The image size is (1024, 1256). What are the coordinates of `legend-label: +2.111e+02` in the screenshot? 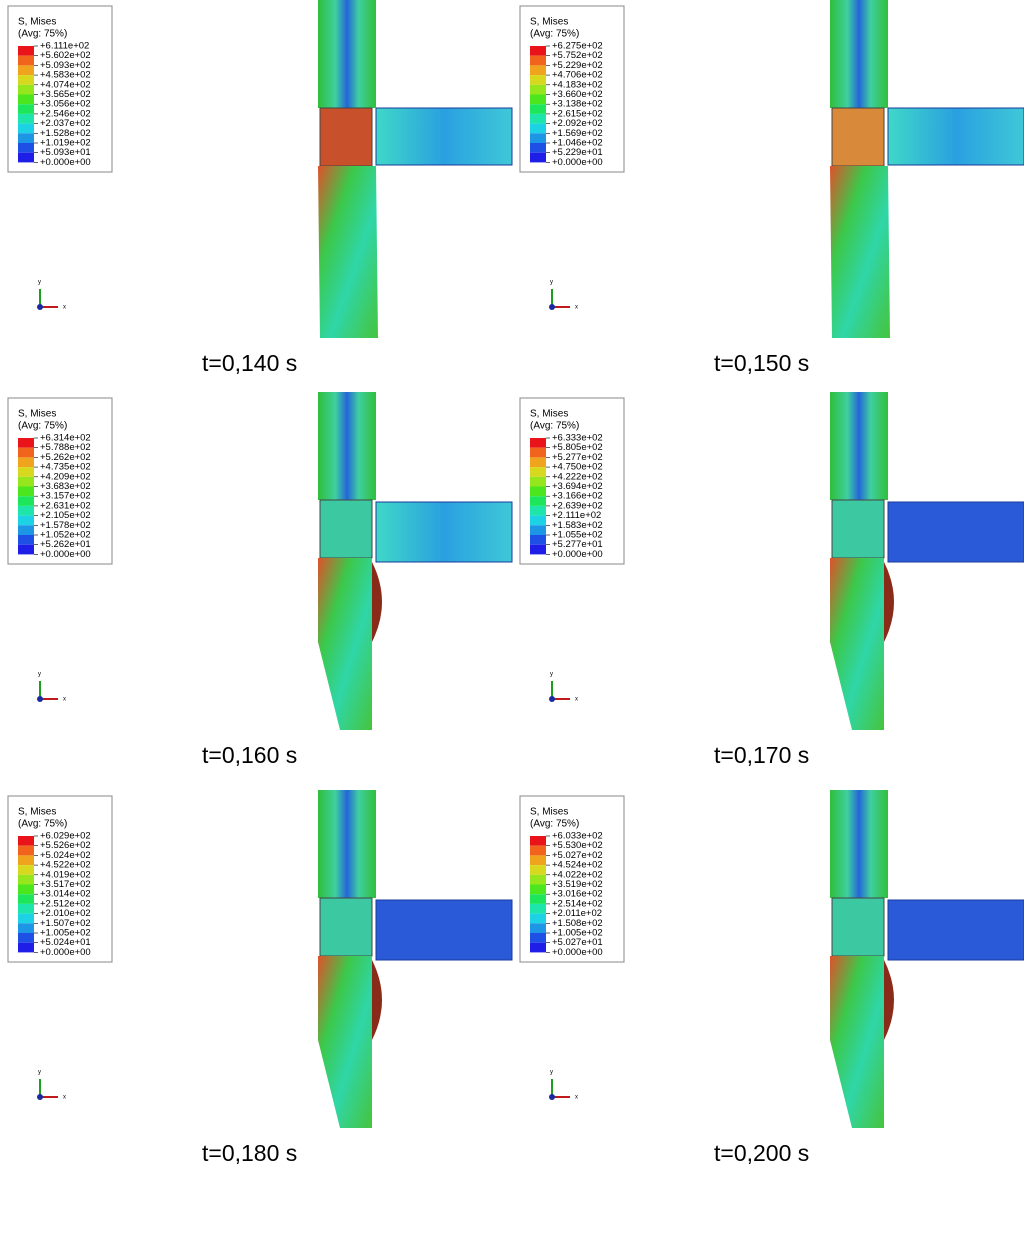 It's located at (576, 515).